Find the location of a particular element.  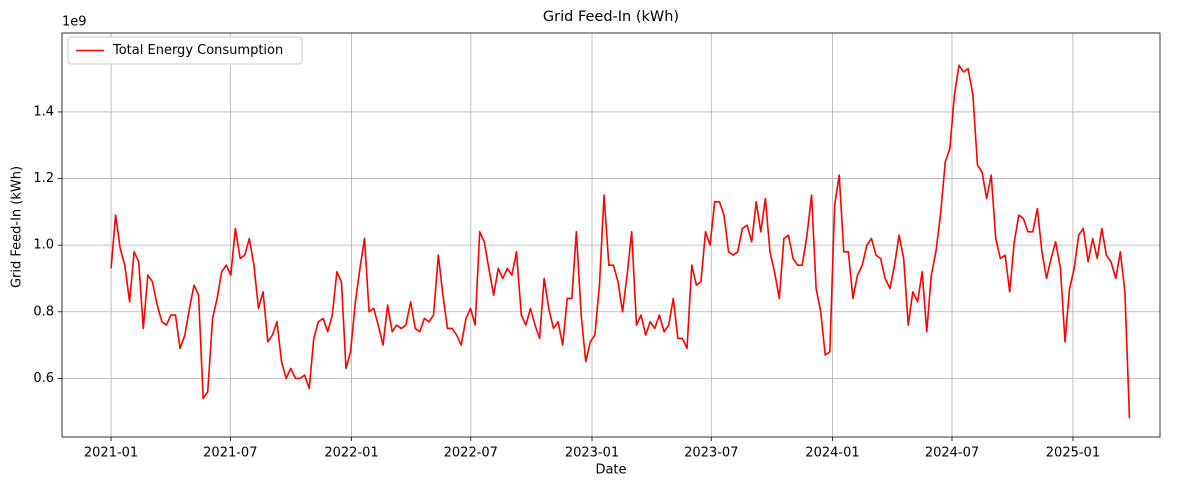

y-tick-label: 0.8 is located at coordinates (43, 311).